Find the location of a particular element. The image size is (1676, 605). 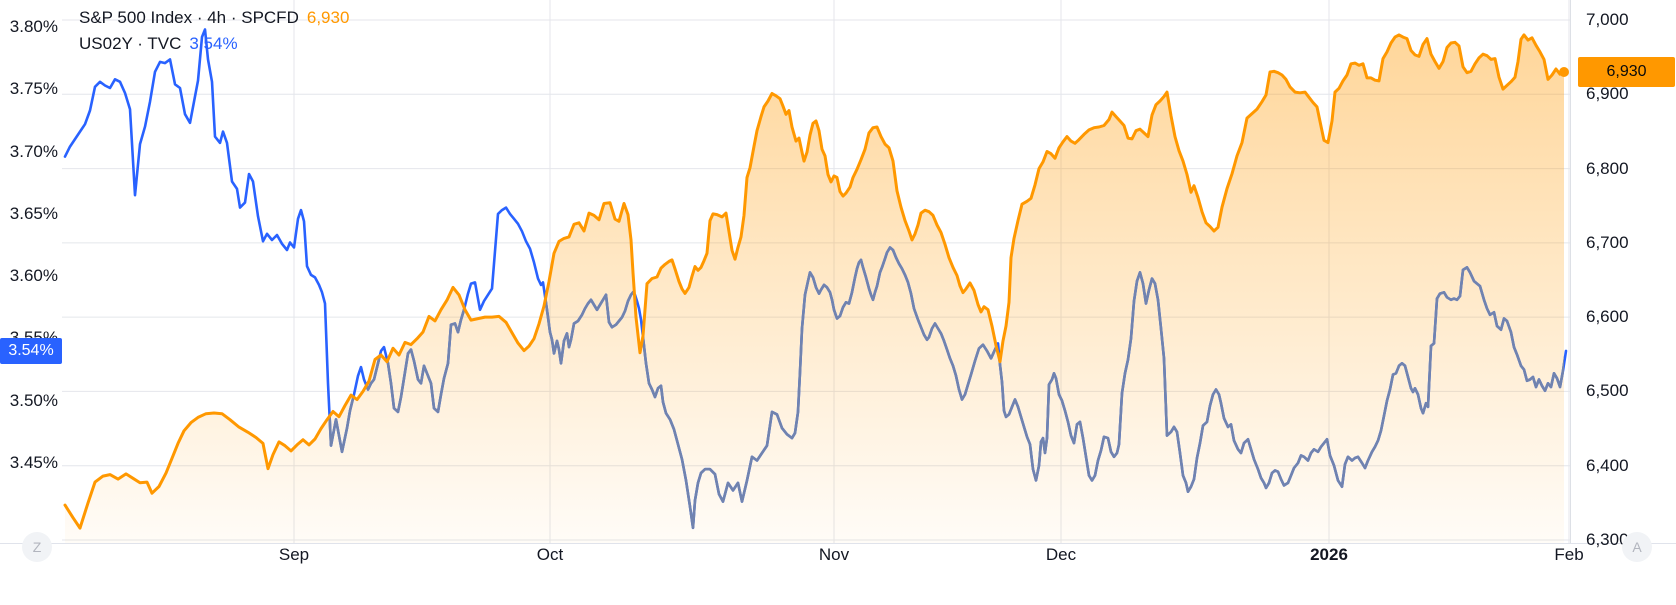

right-axis-tick: 6,400 is located at coordinates (1607, 465).